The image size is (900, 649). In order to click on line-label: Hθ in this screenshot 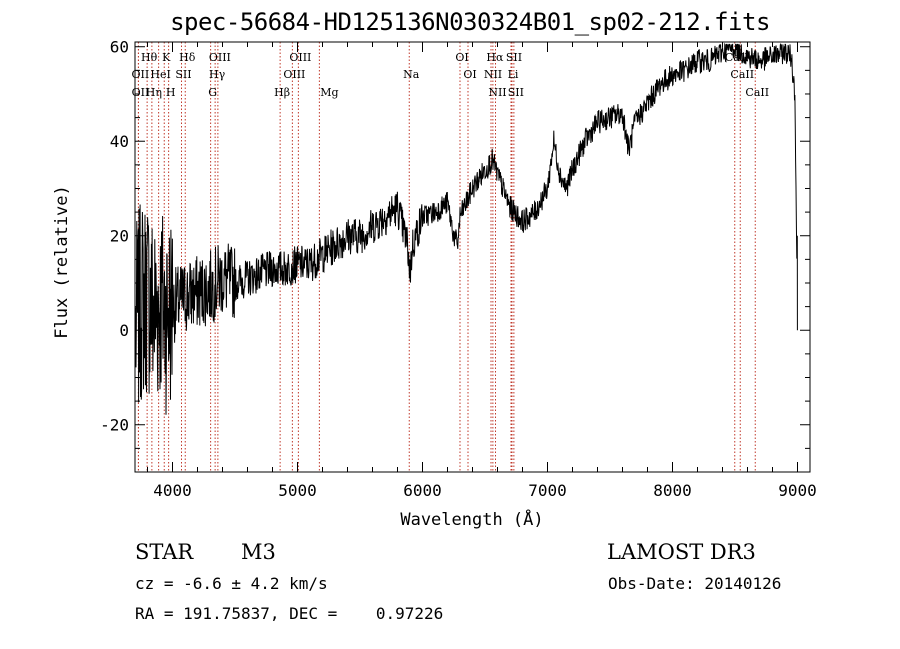, I will do `click(149, 57)`.